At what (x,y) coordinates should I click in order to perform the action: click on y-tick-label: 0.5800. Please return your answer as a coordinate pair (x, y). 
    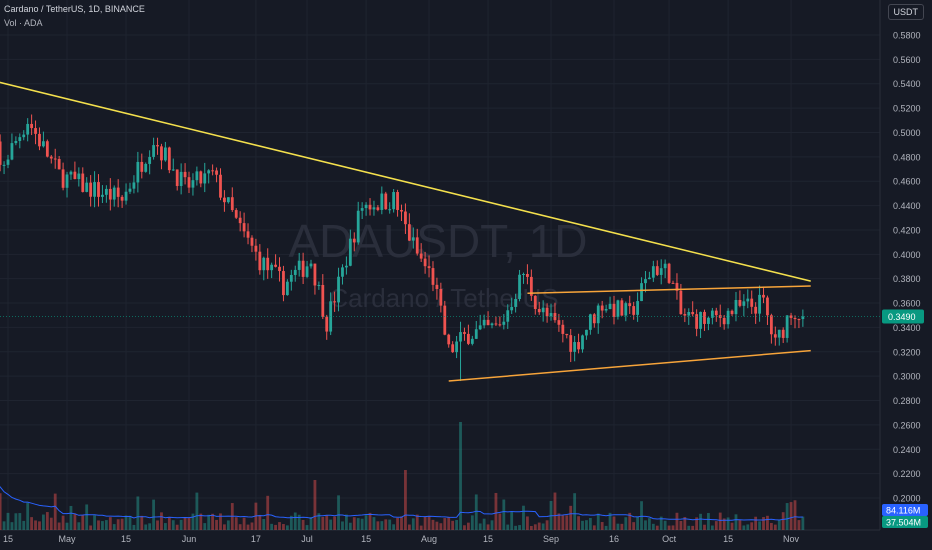
    Looking at the image, I should click on (907, 36).